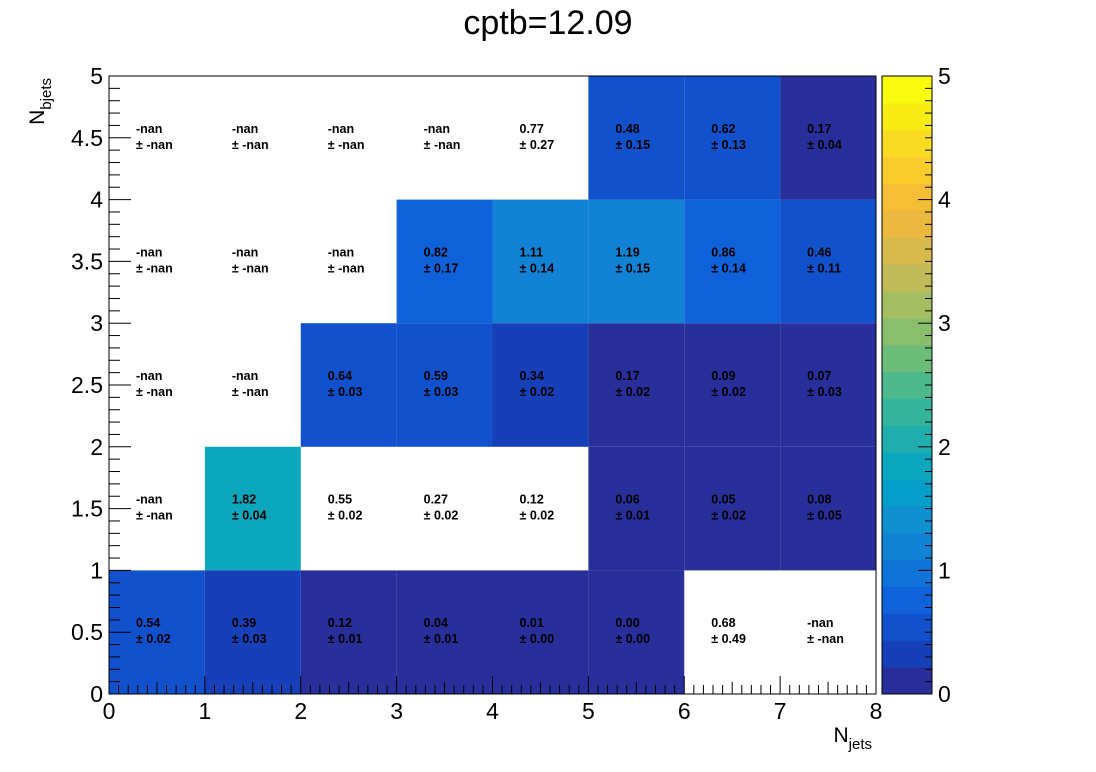 The image size is (1096, 772). I want to click on cell-value-label: 0.64, so click(340, 376).